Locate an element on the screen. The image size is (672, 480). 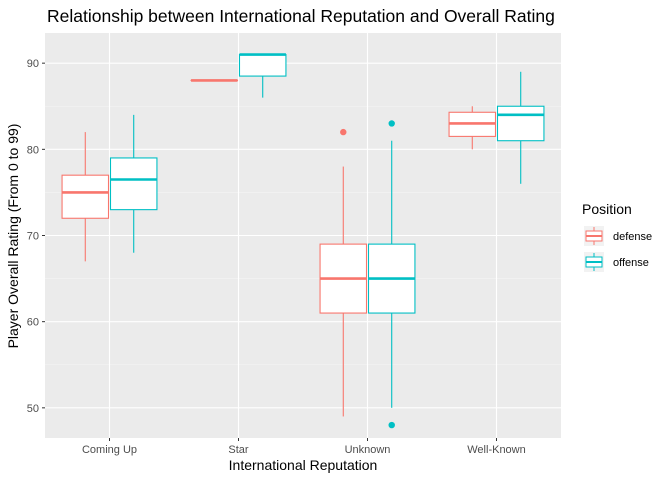
x-tick-label: Unknown is located at coordinates (368, 450).